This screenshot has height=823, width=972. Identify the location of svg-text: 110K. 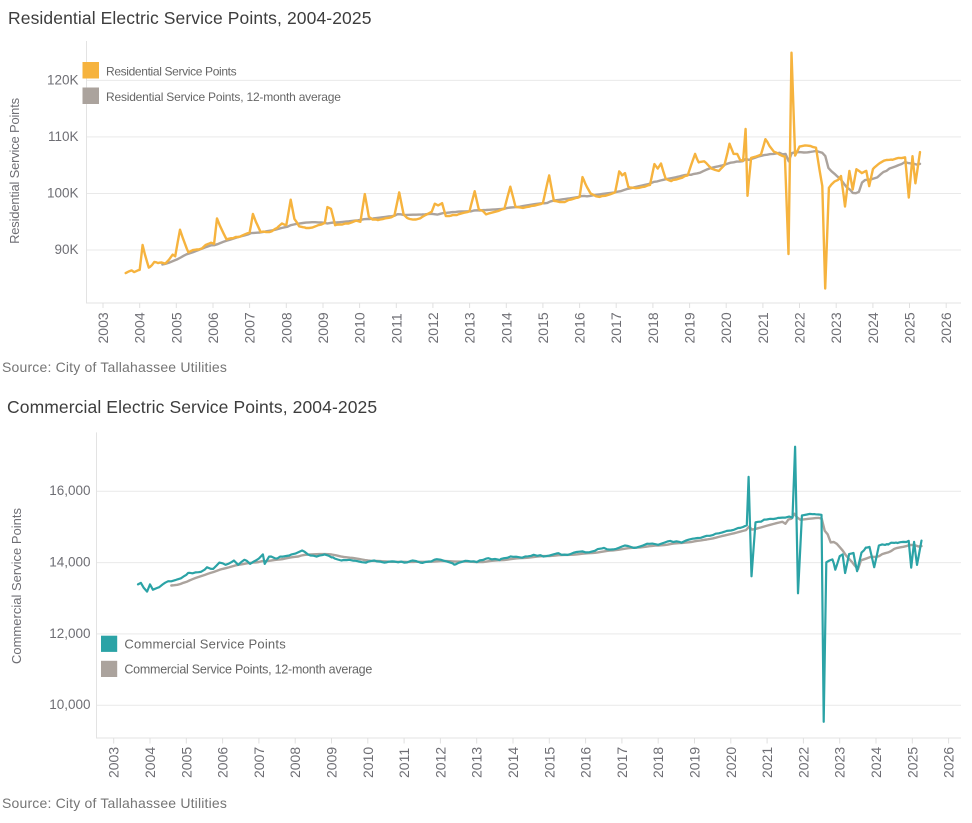
(63, 136).